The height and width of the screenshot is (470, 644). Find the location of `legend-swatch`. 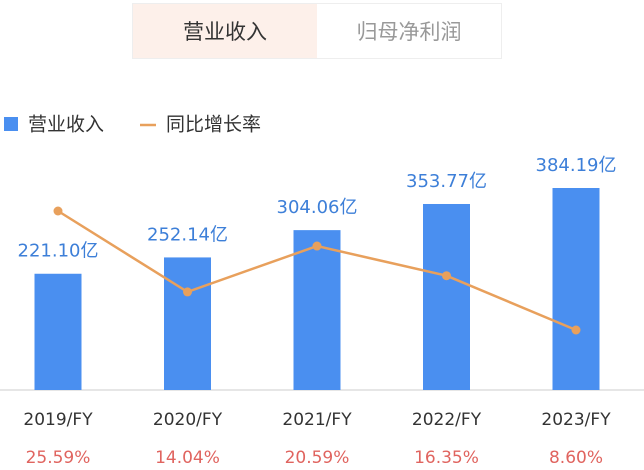

legend-swatch is located at coordinates (11, 124).